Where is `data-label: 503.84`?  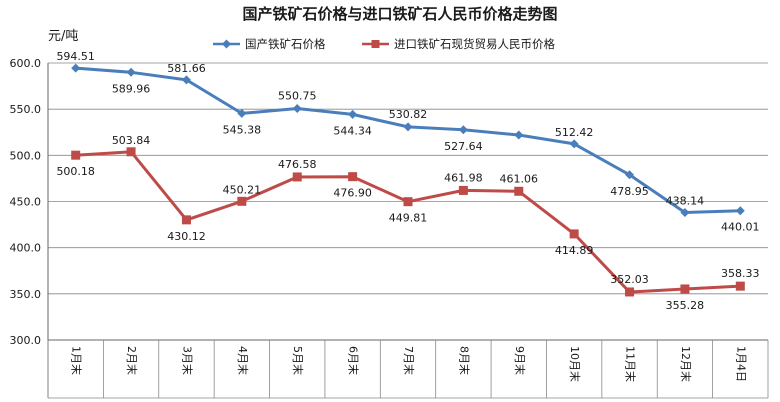
data-label: 503.84 is located at coordinates (131, 140).